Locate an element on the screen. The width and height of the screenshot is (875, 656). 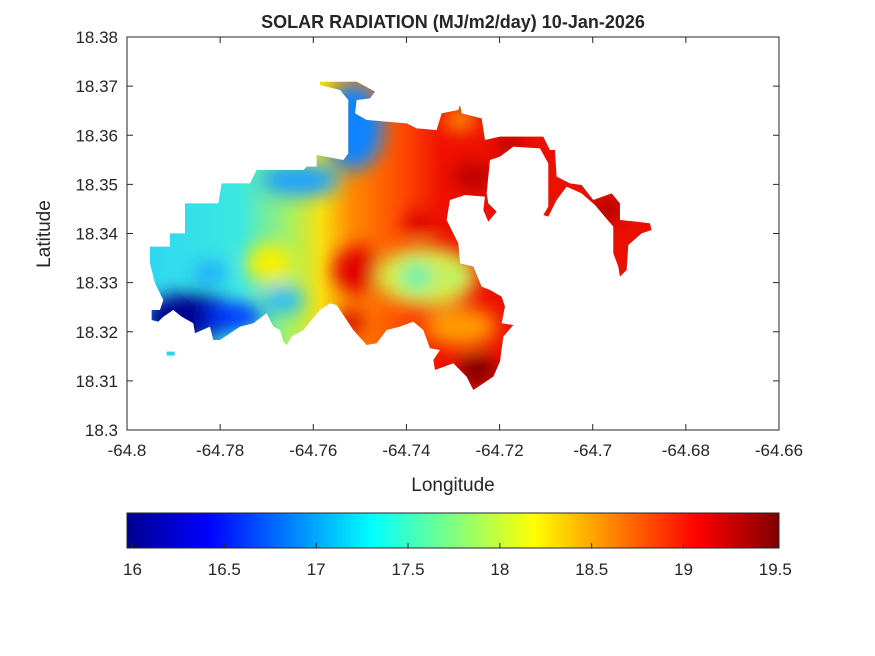
y-tick-label: 18.34 is located at coordinates (96, 234).